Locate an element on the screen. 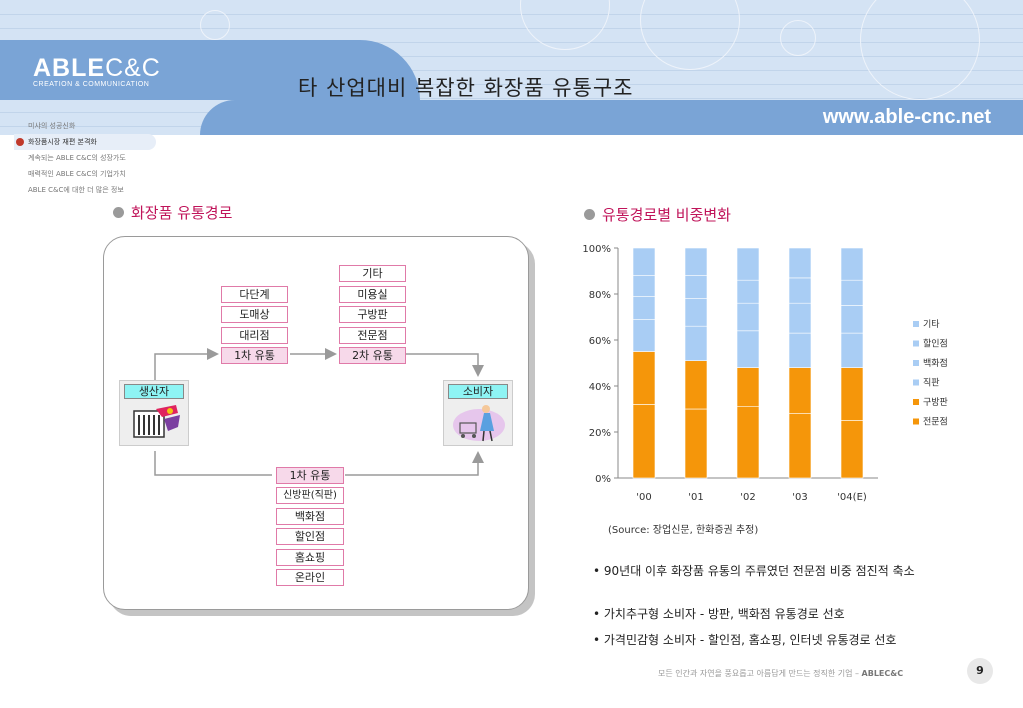 The height and width of the screenshot is (708, 1023). channel-online: 온라인 is located at coordinates (310, 577).